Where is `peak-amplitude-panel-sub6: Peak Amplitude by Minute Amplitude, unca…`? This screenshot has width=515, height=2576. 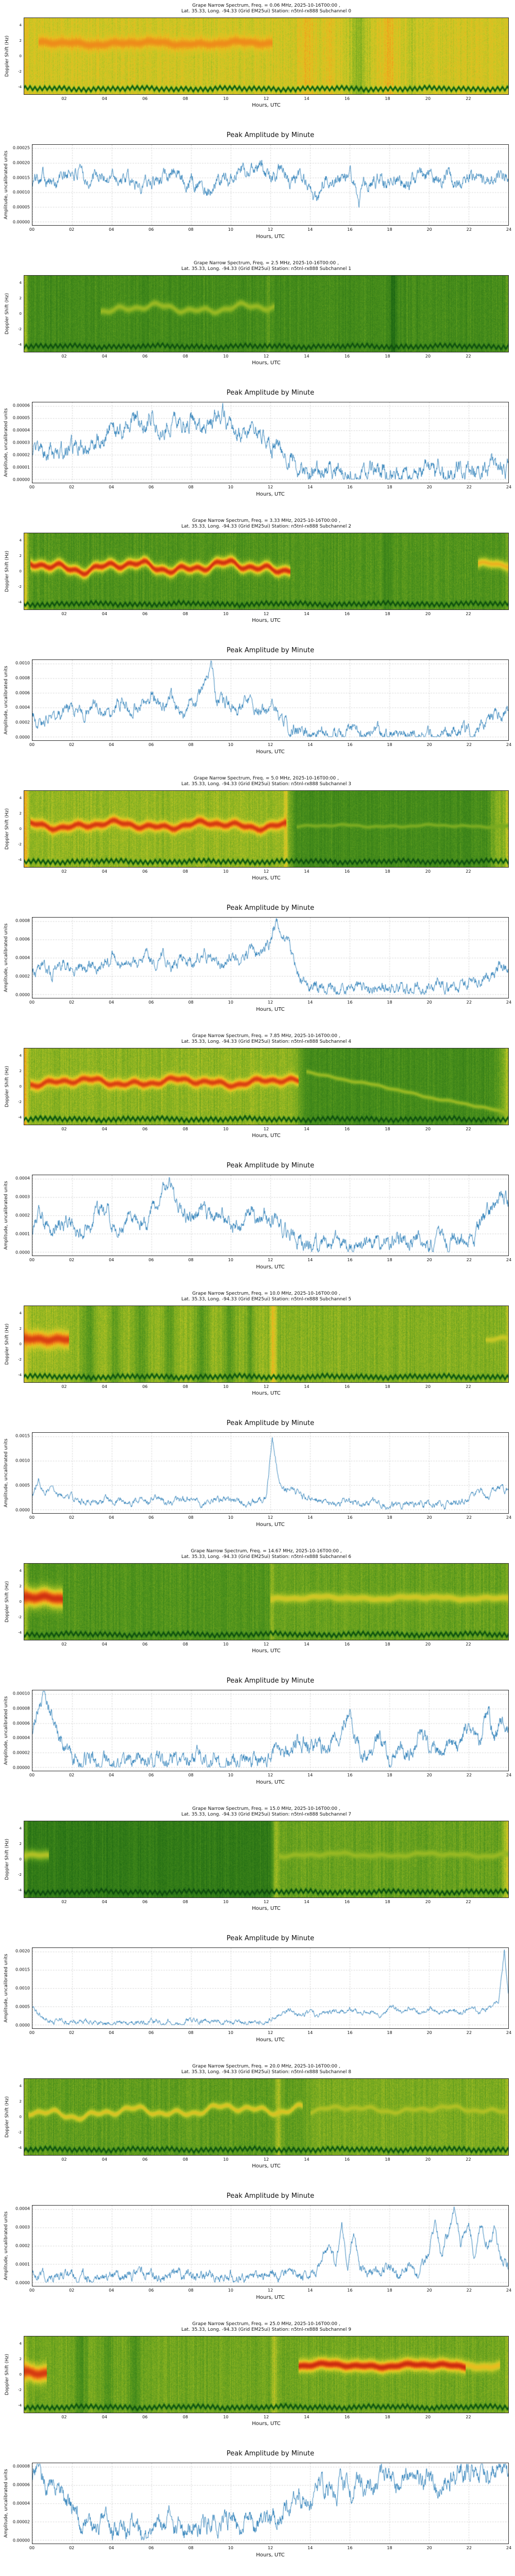
peak-amplitude-panel-sub6: Peak Amplitude by Minute Amplitude, unca… is located at coordinates (257, 1738).